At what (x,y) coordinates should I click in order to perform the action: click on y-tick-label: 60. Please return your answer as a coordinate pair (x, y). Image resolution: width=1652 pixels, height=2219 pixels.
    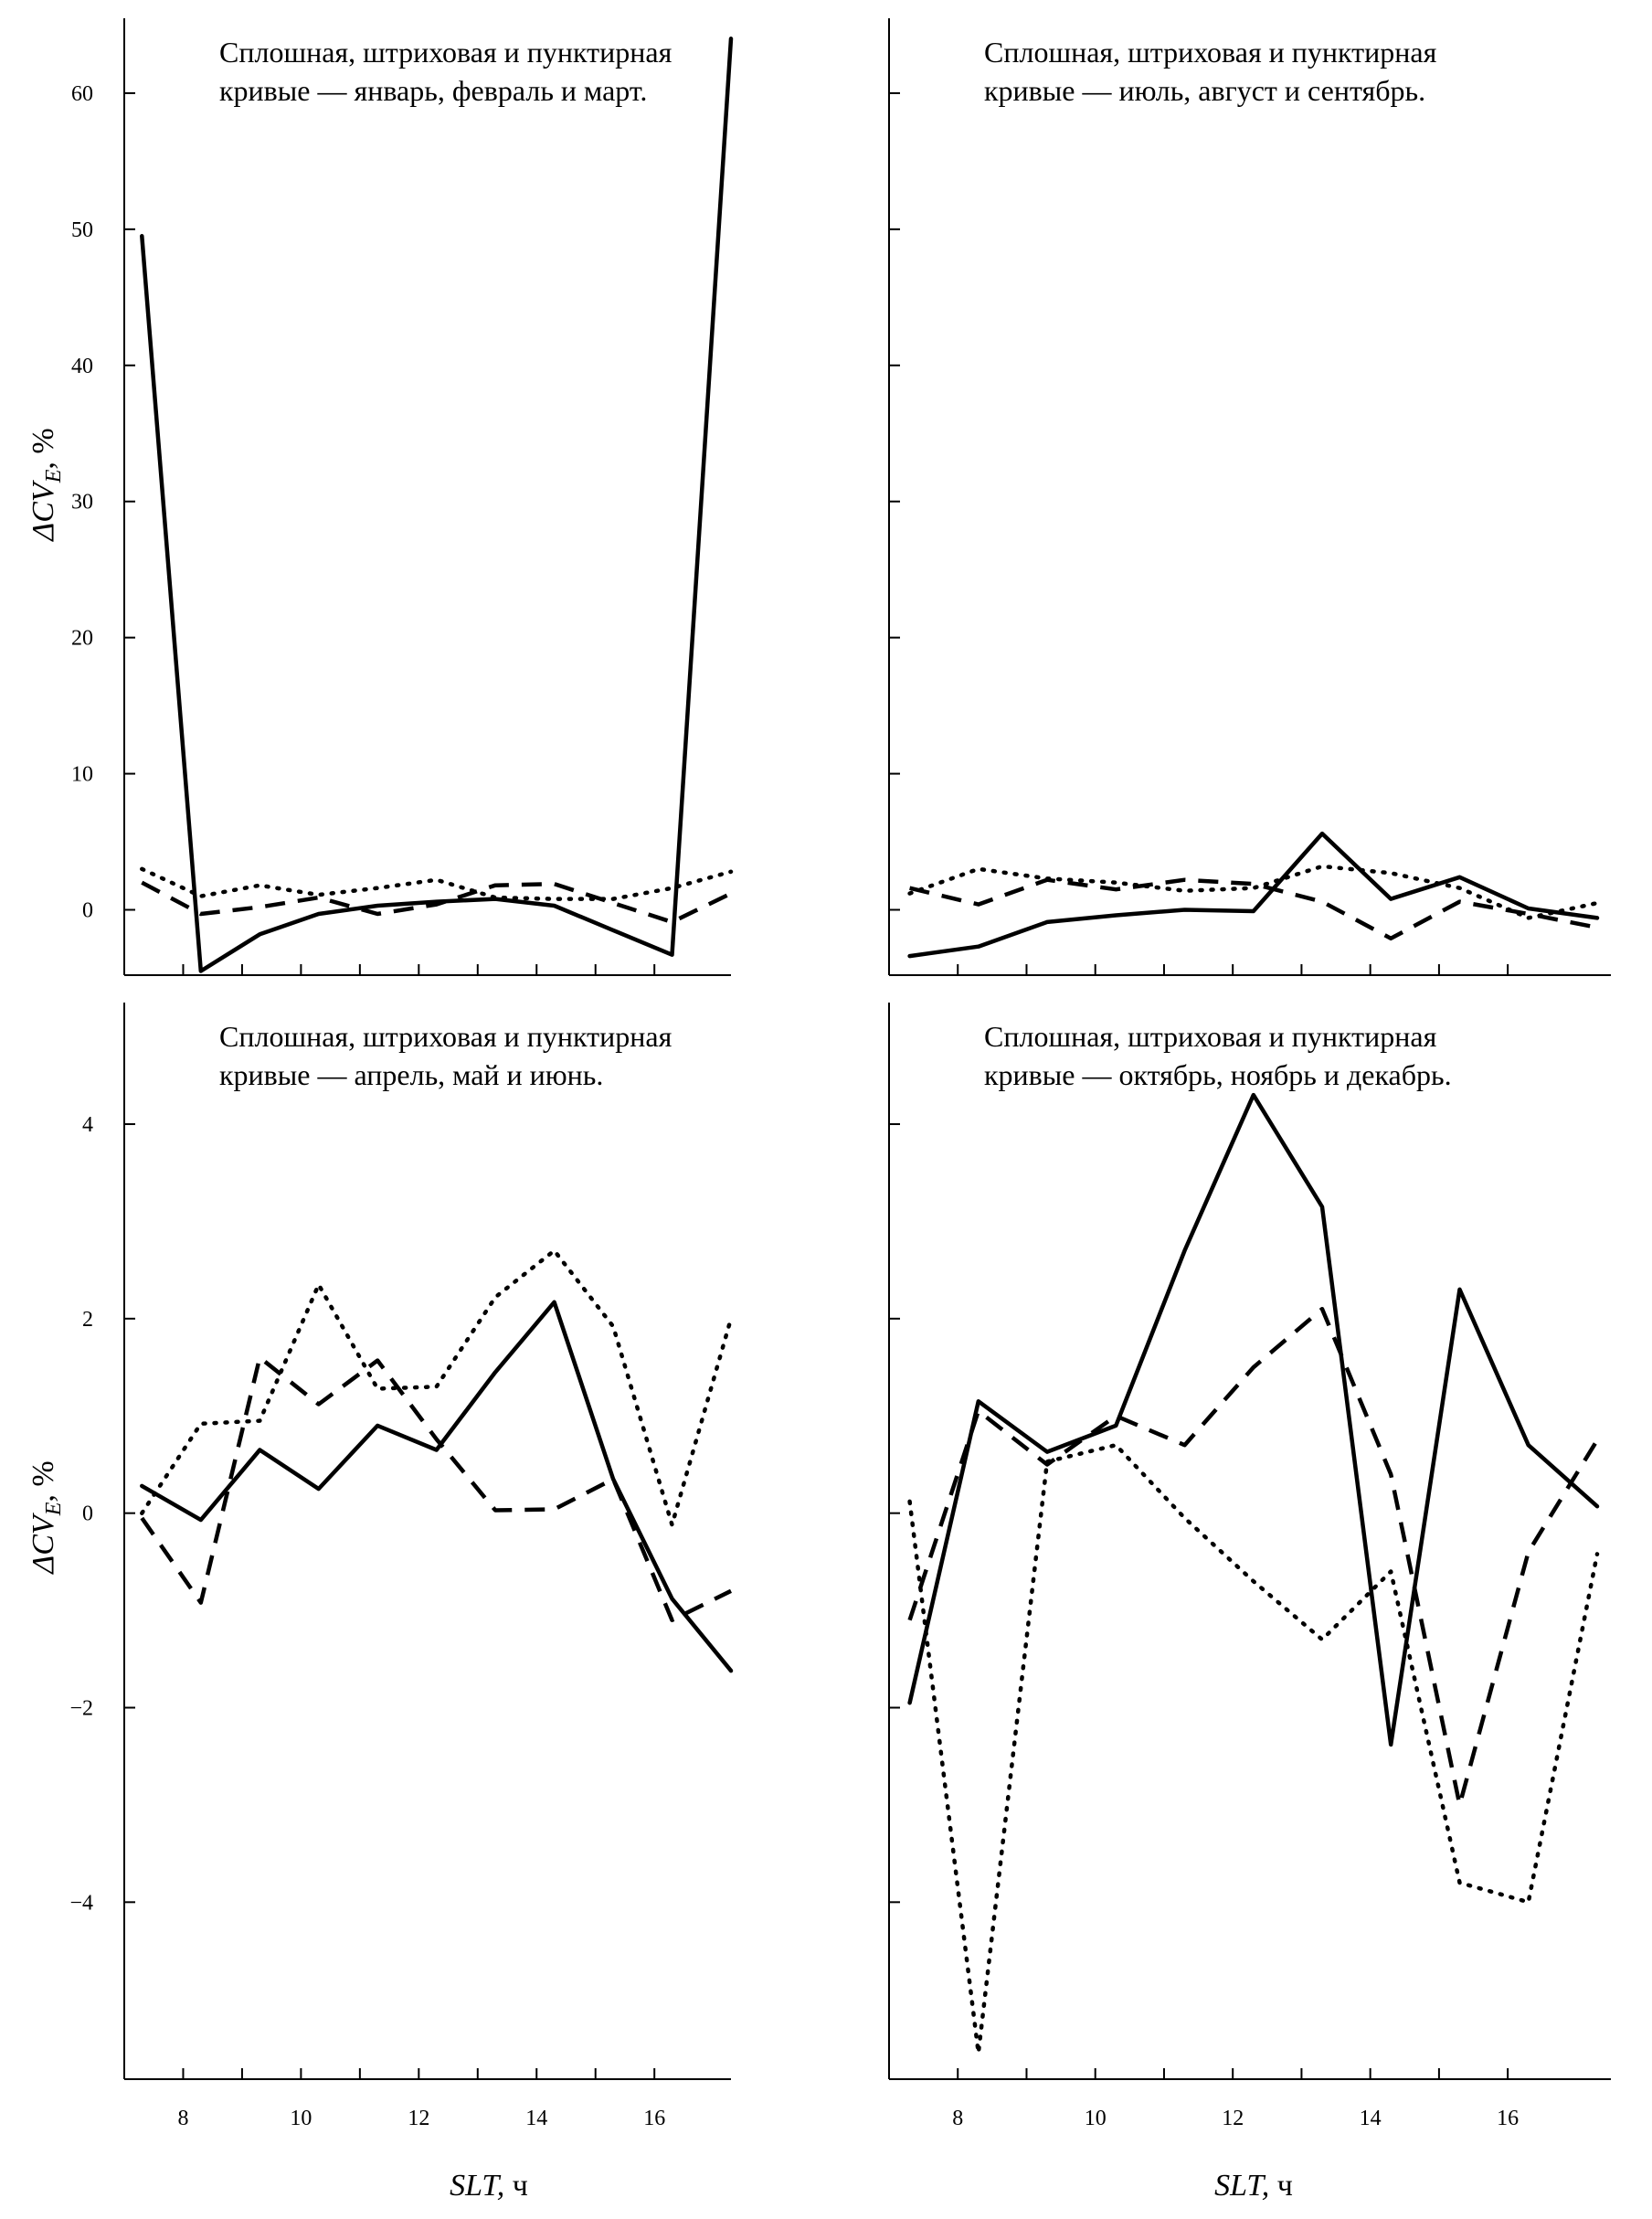
    Looking at the image, I should click on (82, 94).